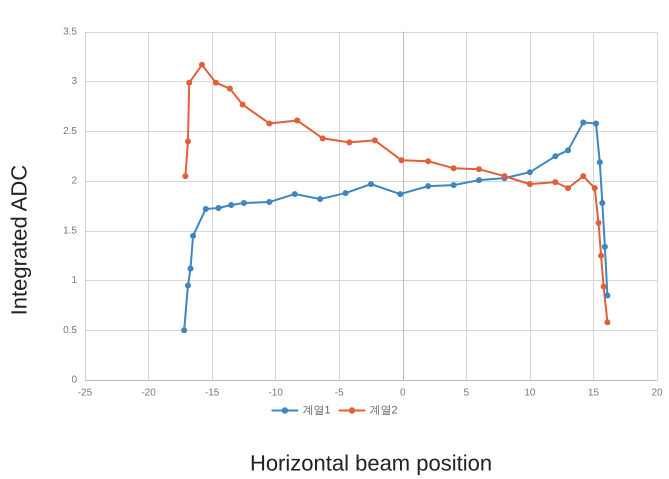 The height and width of the screenshot is (479, 669). I want to click on x-tick-label: -15, so click(212, 393).